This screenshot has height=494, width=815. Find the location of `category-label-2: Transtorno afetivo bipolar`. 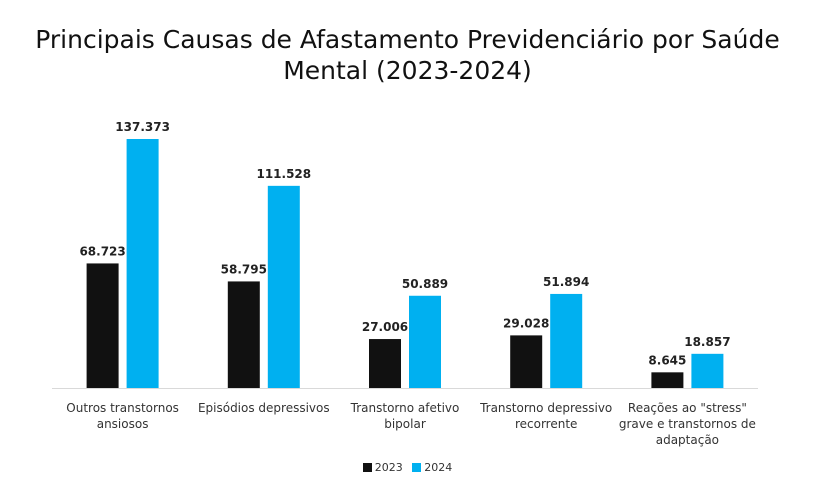

category-label-2: Transtorno afetivo bipolar is located at coordinates (405, 416).